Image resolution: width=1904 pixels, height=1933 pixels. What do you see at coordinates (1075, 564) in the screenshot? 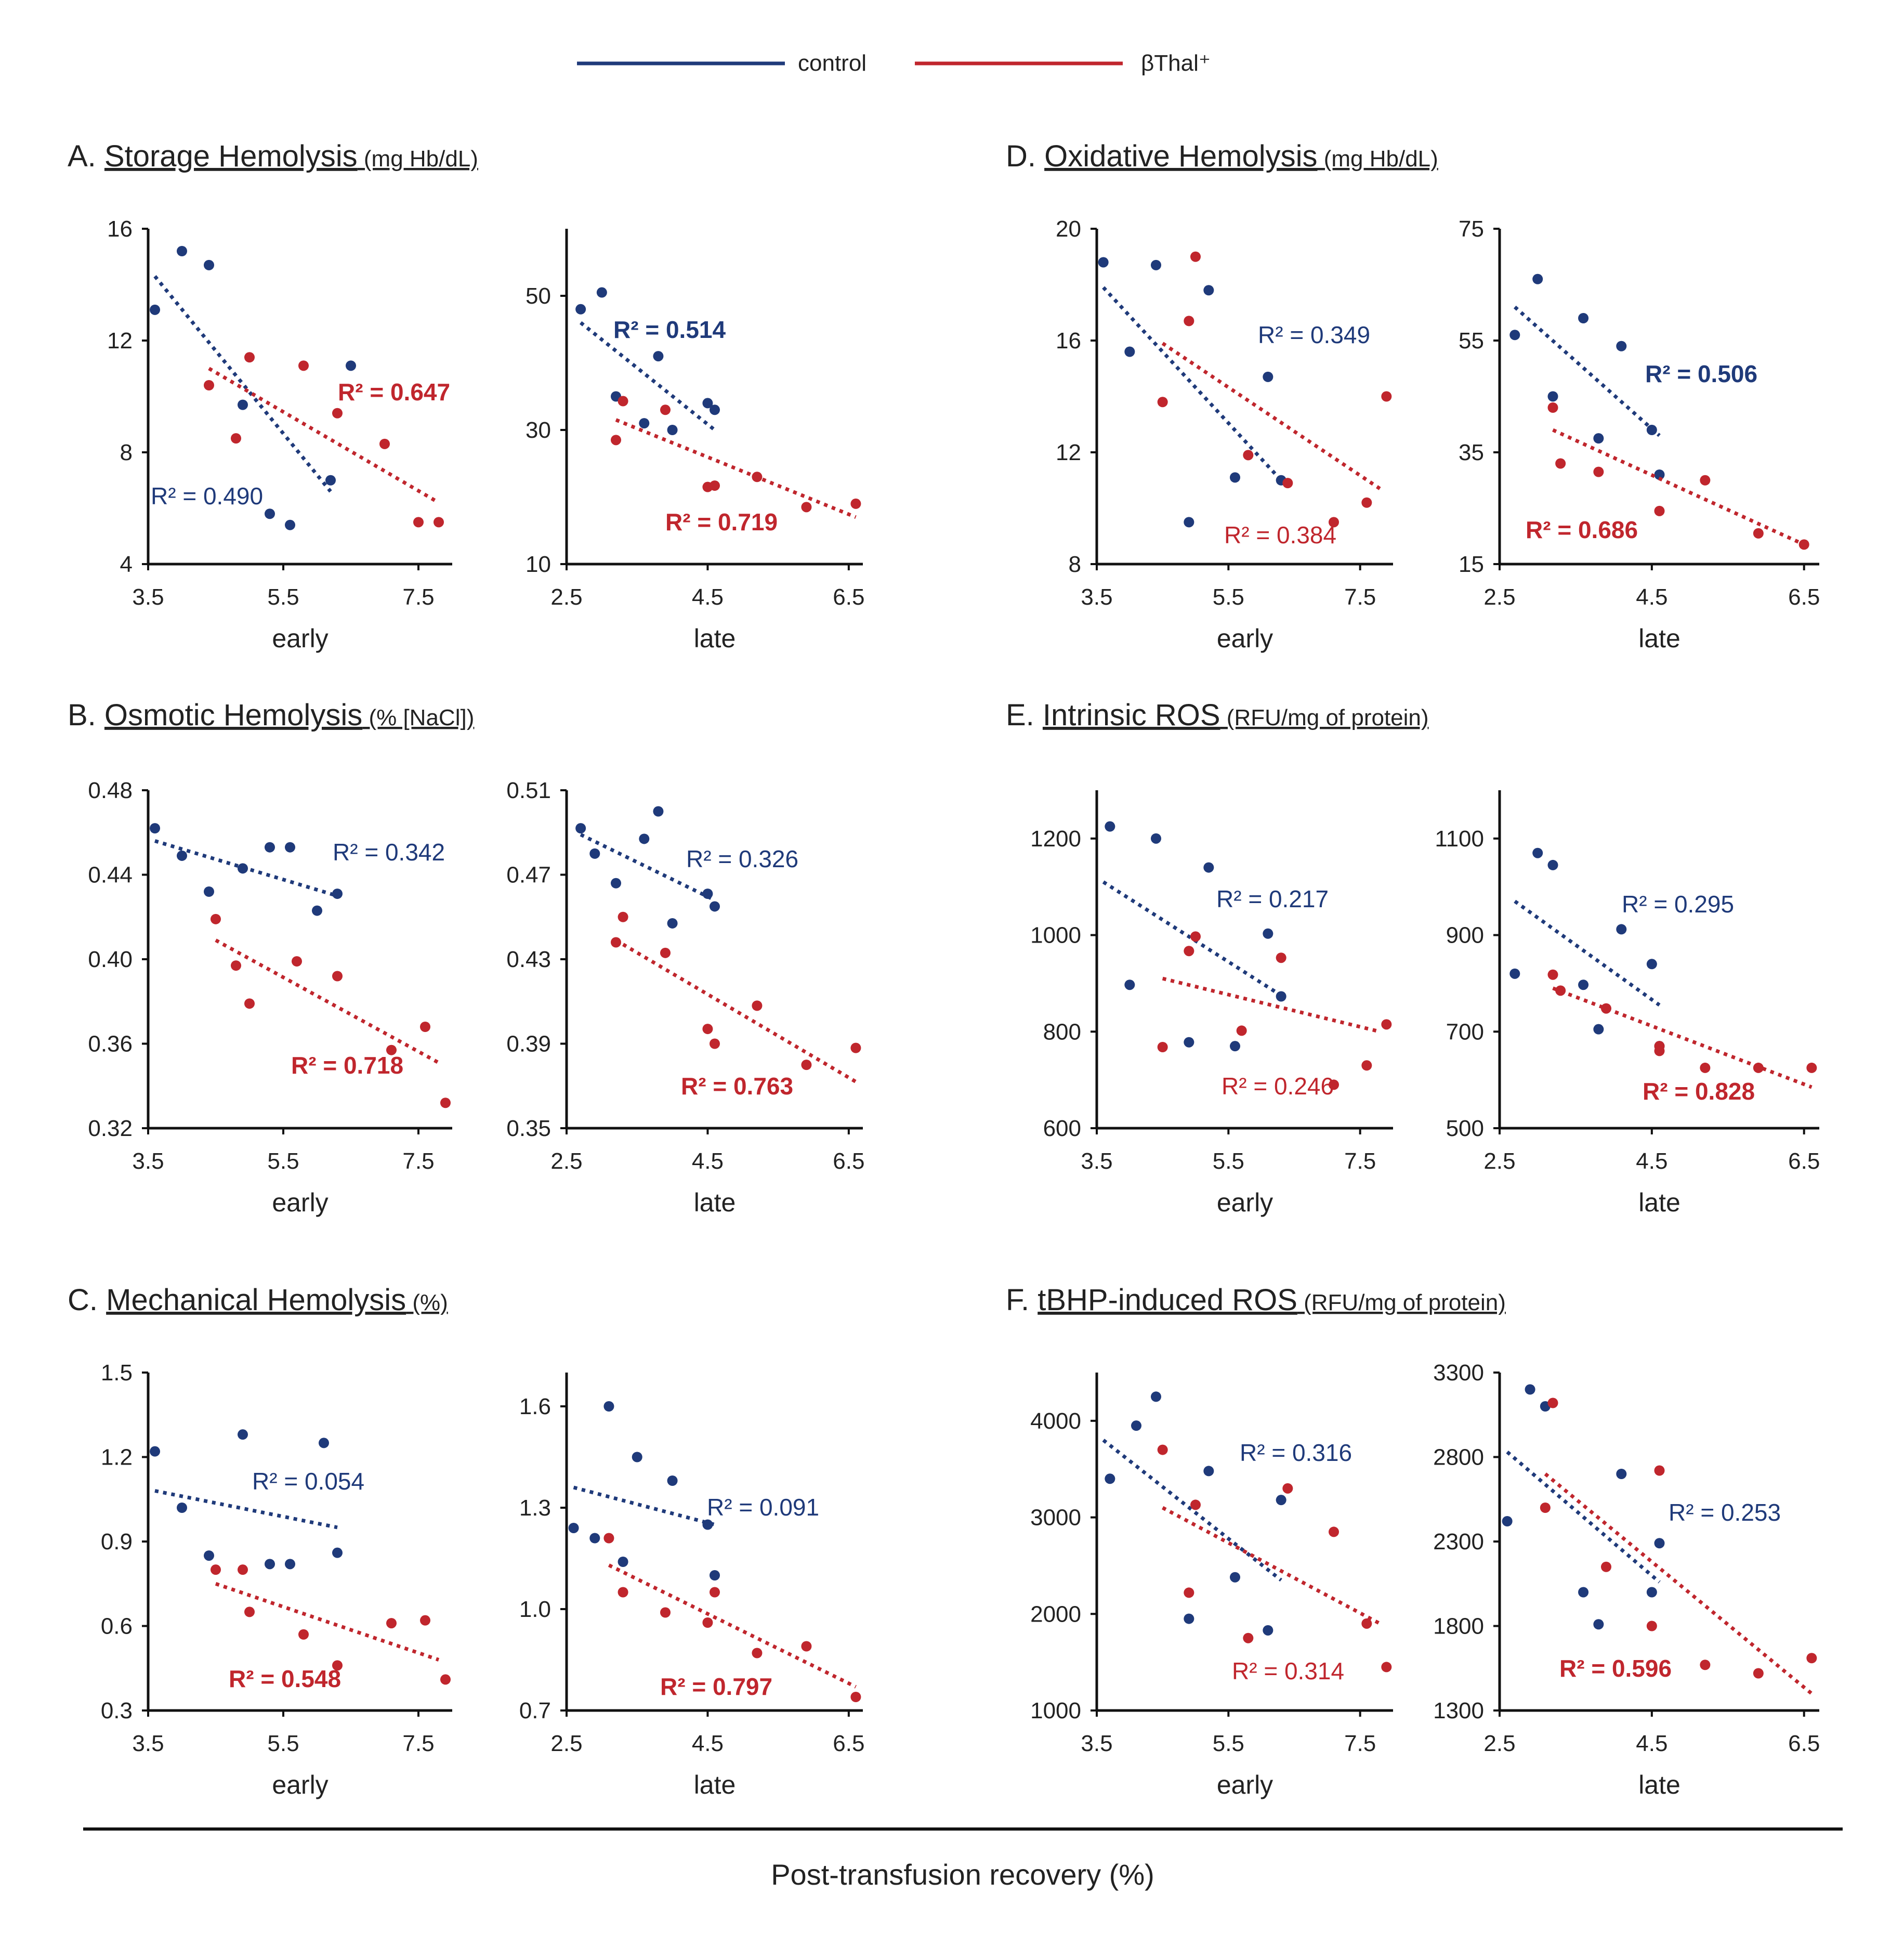
I see `y-tick-label: 8` at bounding box center [1075, 564].